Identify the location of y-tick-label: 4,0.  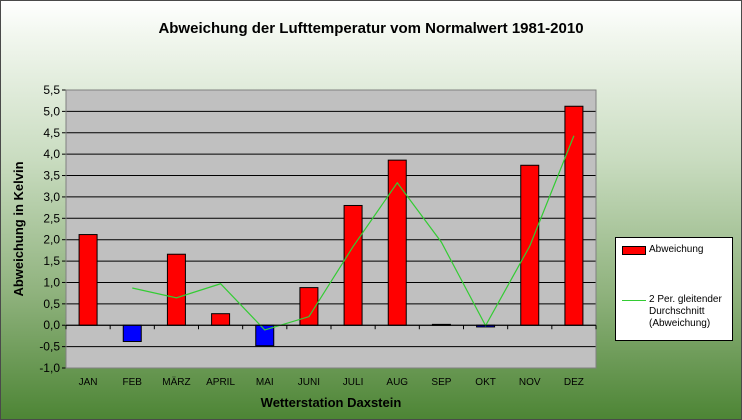
(51, 154).